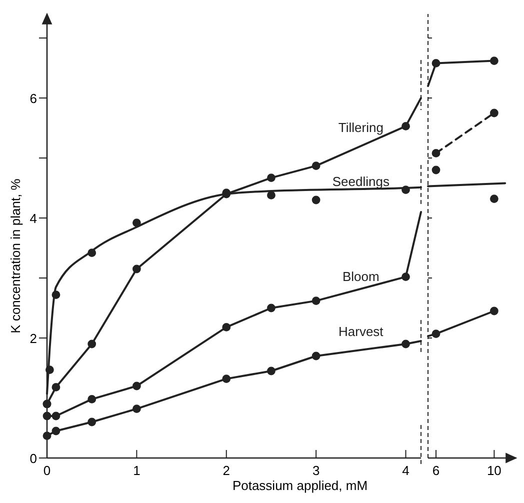 The height and width of the screenshot is (503, 524). What do you see at coordinates (33, 338) in the screenshot?
I see `y-tick-label: 2` at bounding box center [33, 338].